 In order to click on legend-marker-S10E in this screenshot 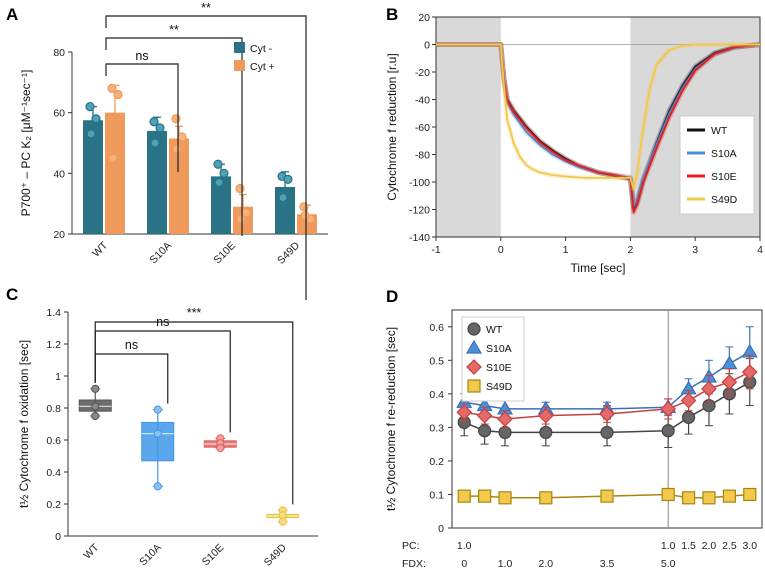, I will do `click(474, 367)`.